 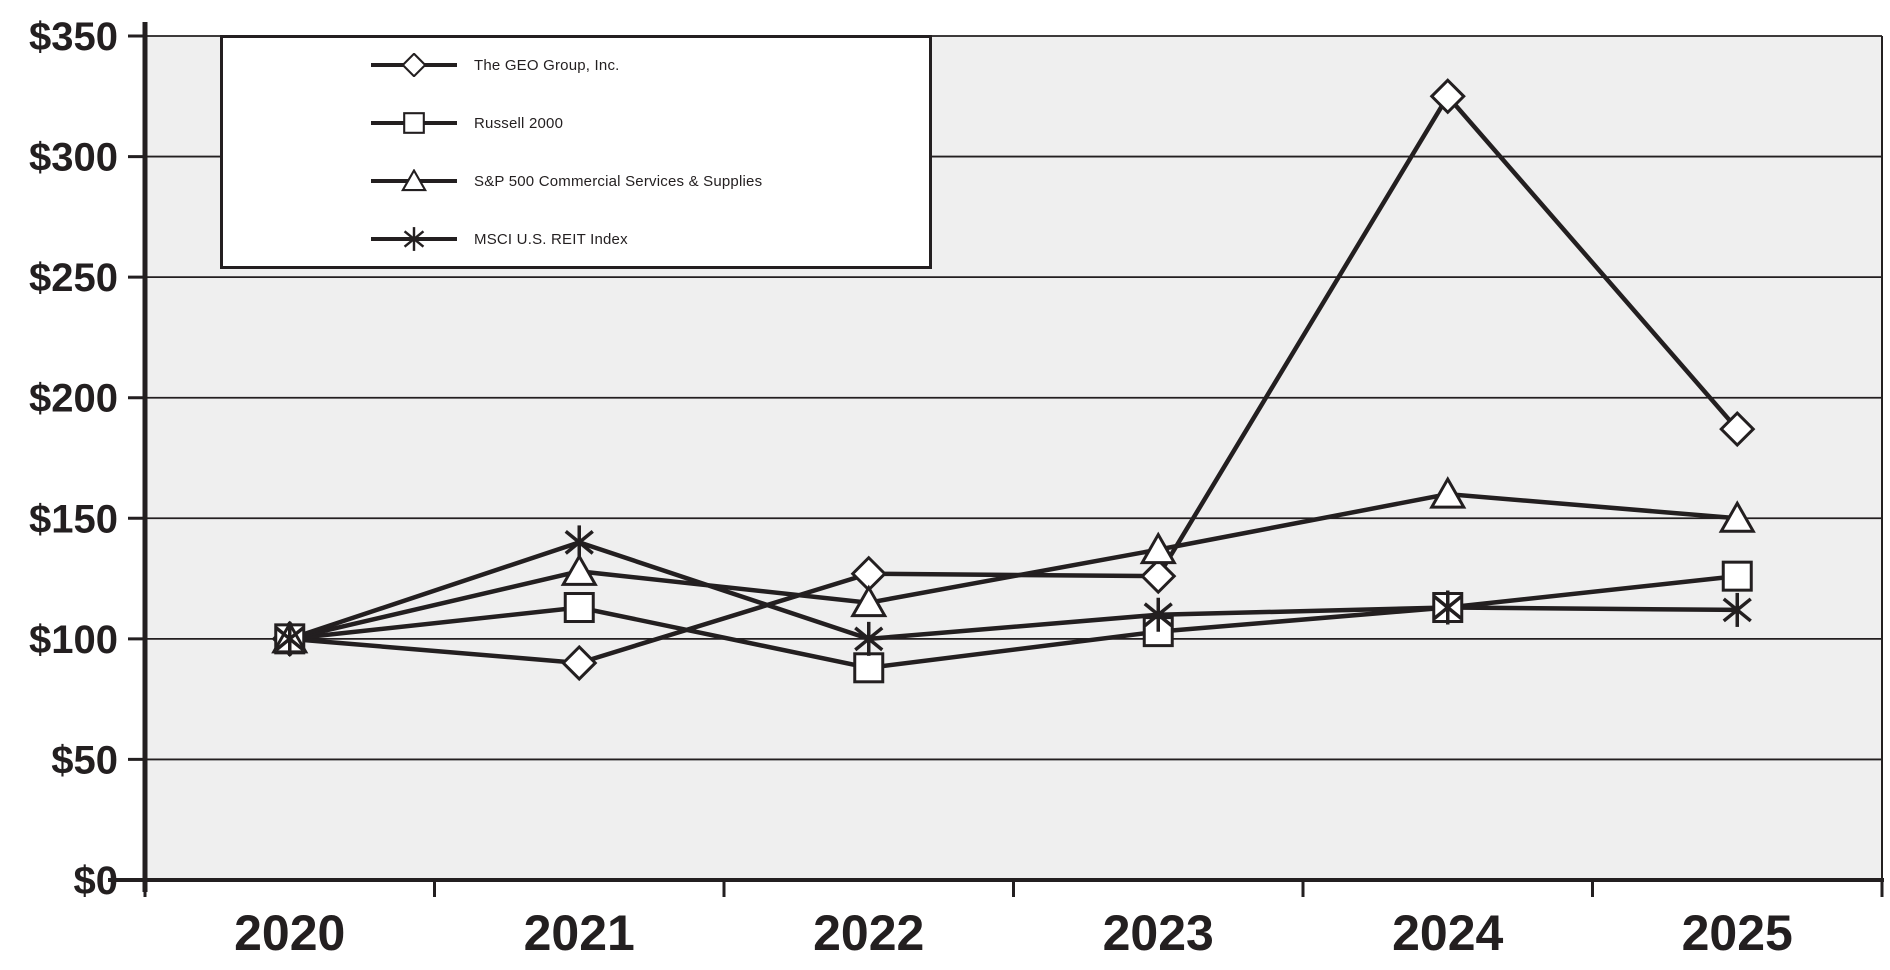 What do you see at coordinates (73, 158) in the screenshot?
I see `y-axis-tick-label: $300` at bounding box center [73, 158].